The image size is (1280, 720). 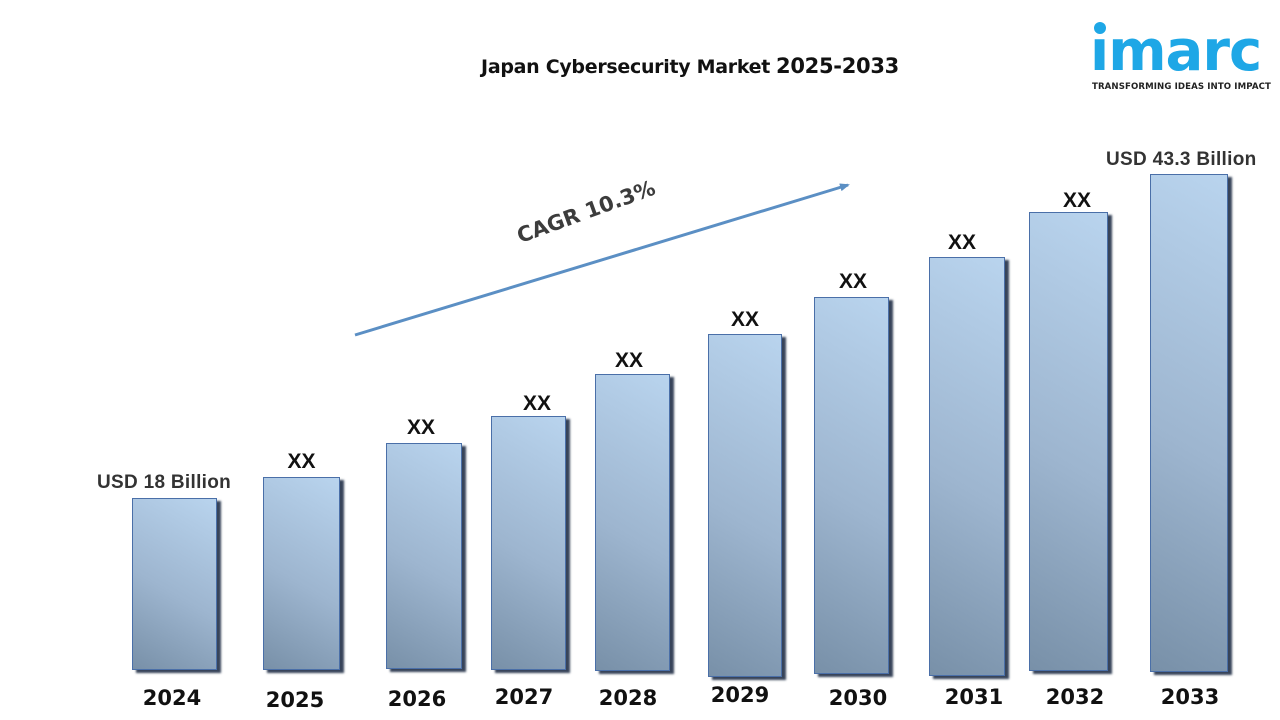 I want to click on year-label-2030: 2030, so click(x=858, y=698).